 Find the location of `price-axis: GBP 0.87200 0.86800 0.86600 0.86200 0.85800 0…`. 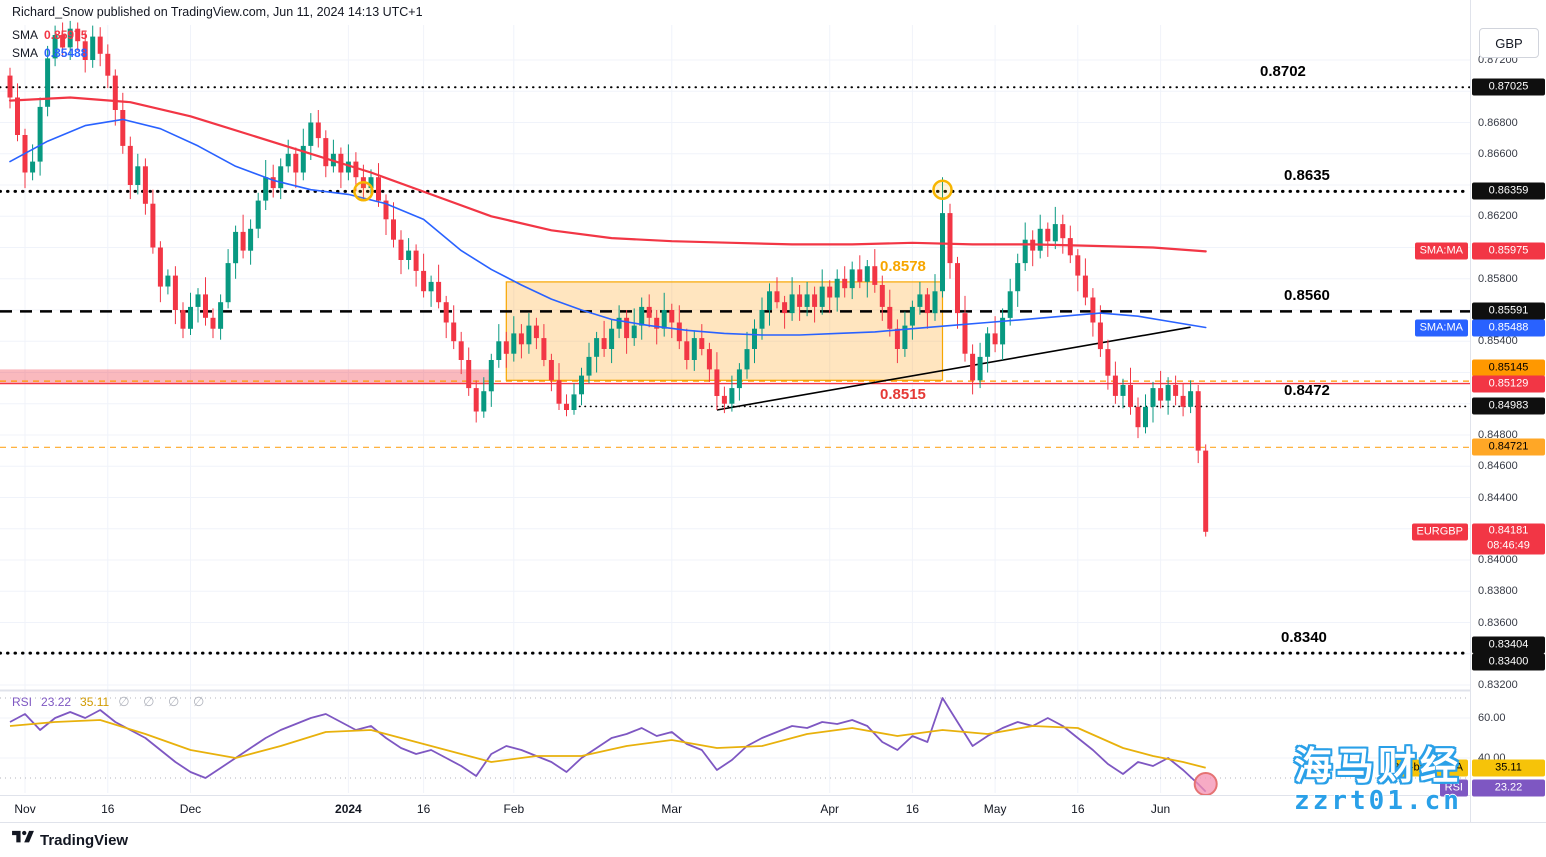

price-axis: GBP 0.87200 0.86800 0.86600 0.86200 0.85800 0… is located at coordinates (1508, 411).